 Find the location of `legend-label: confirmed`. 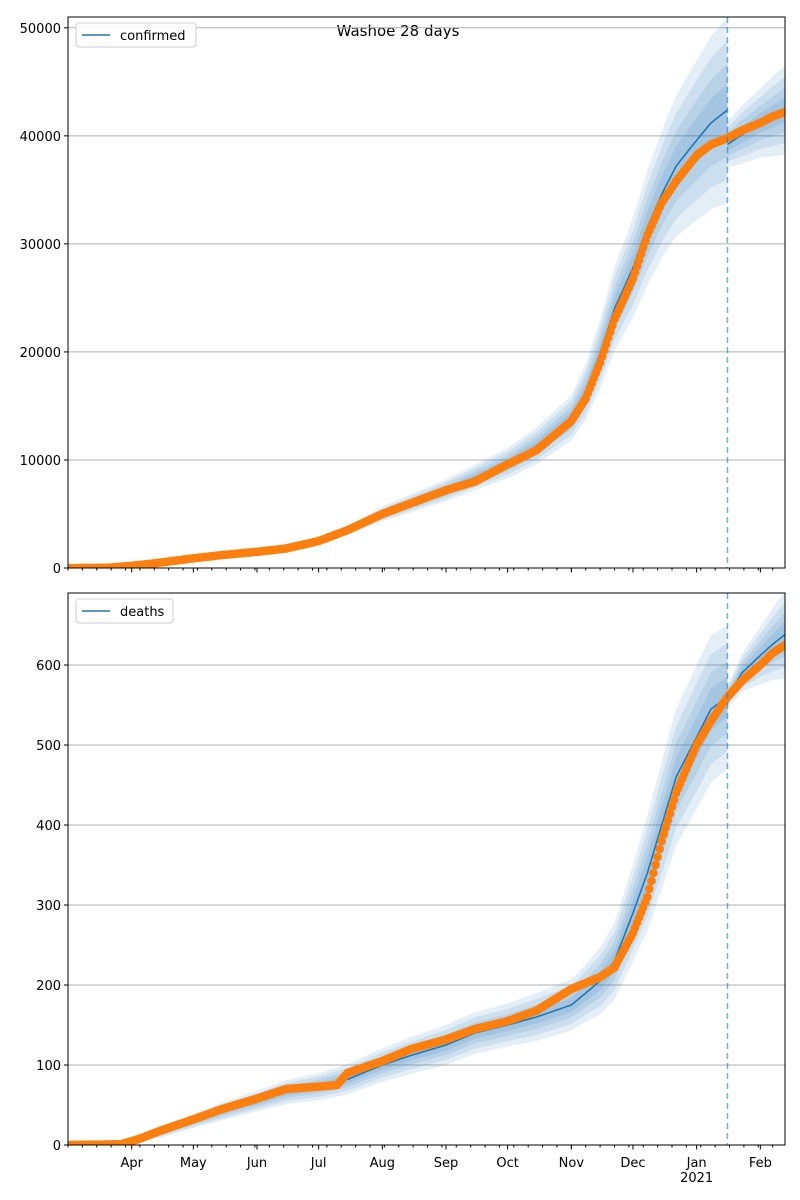

legend-label: confirmed is located at coordinates (153, 36).